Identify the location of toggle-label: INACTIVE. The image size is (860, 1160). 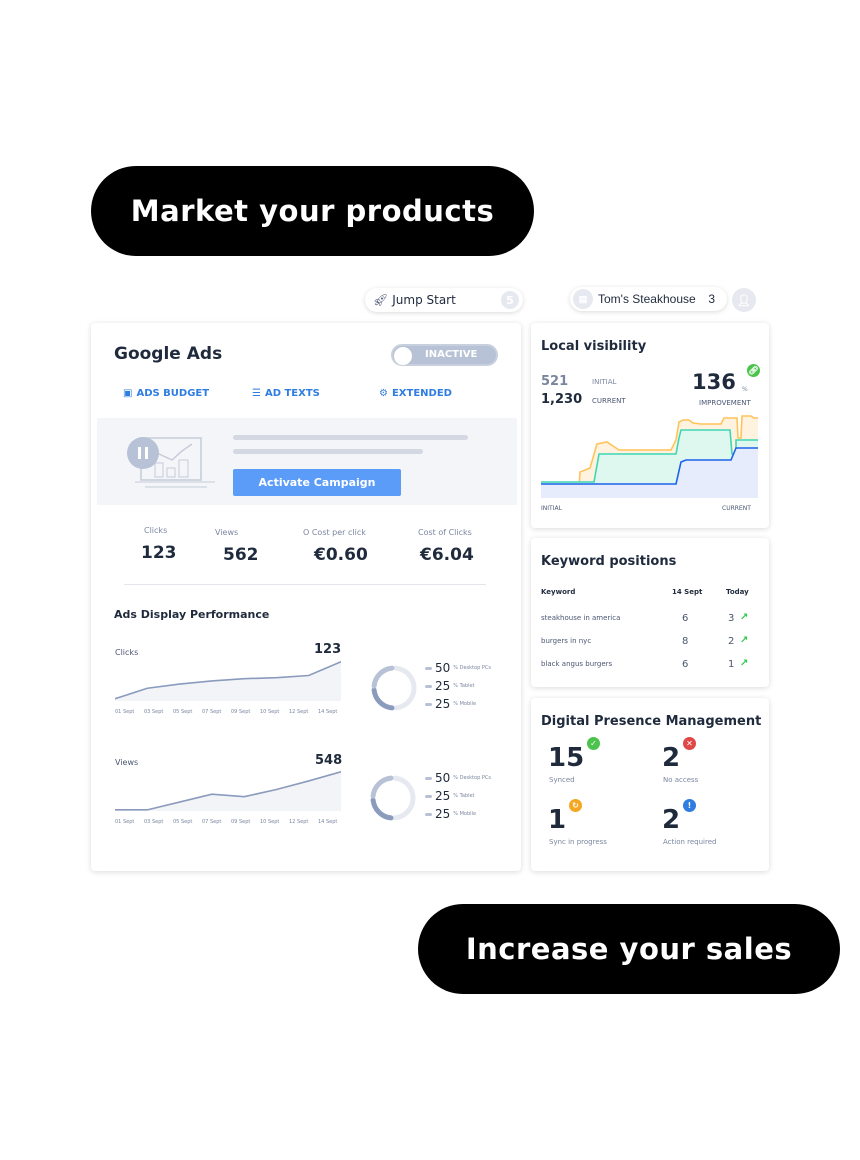
(451, 354).